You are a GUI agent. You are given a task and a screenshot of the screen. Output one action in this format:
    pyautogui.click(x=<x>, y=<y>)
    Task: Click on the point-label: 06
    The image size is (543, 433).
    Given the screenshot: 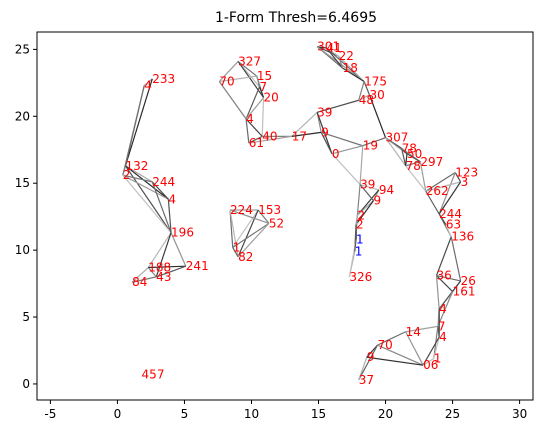 What is the action you would take?
    pyautogui.click(x=430, y=365)
    